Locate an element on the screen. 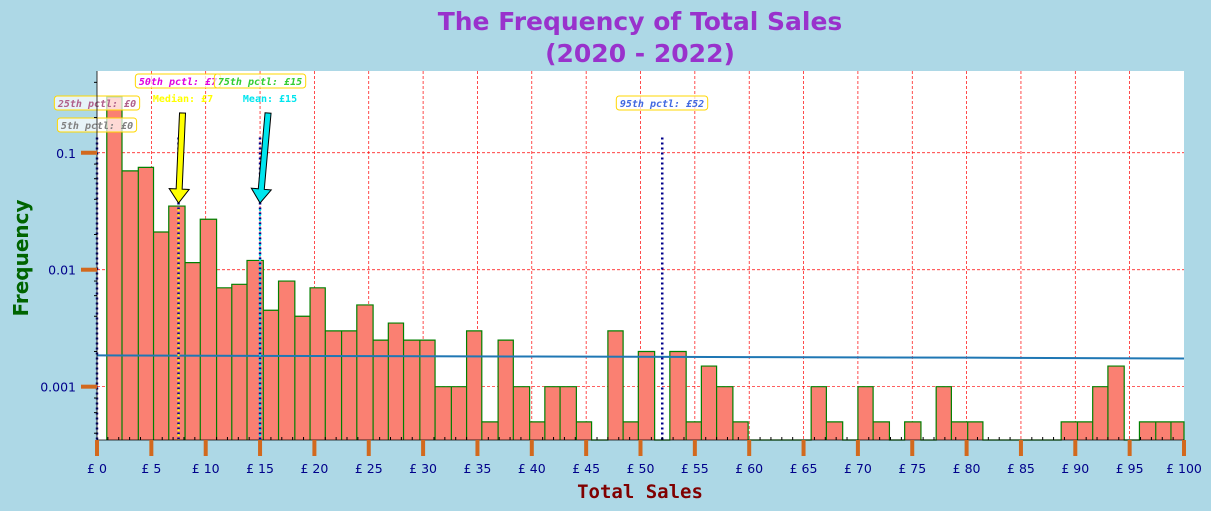 The width and height of the screenshot is (1211, 511). y-tick-label: 0.01 is located at coordinates (62, 270).